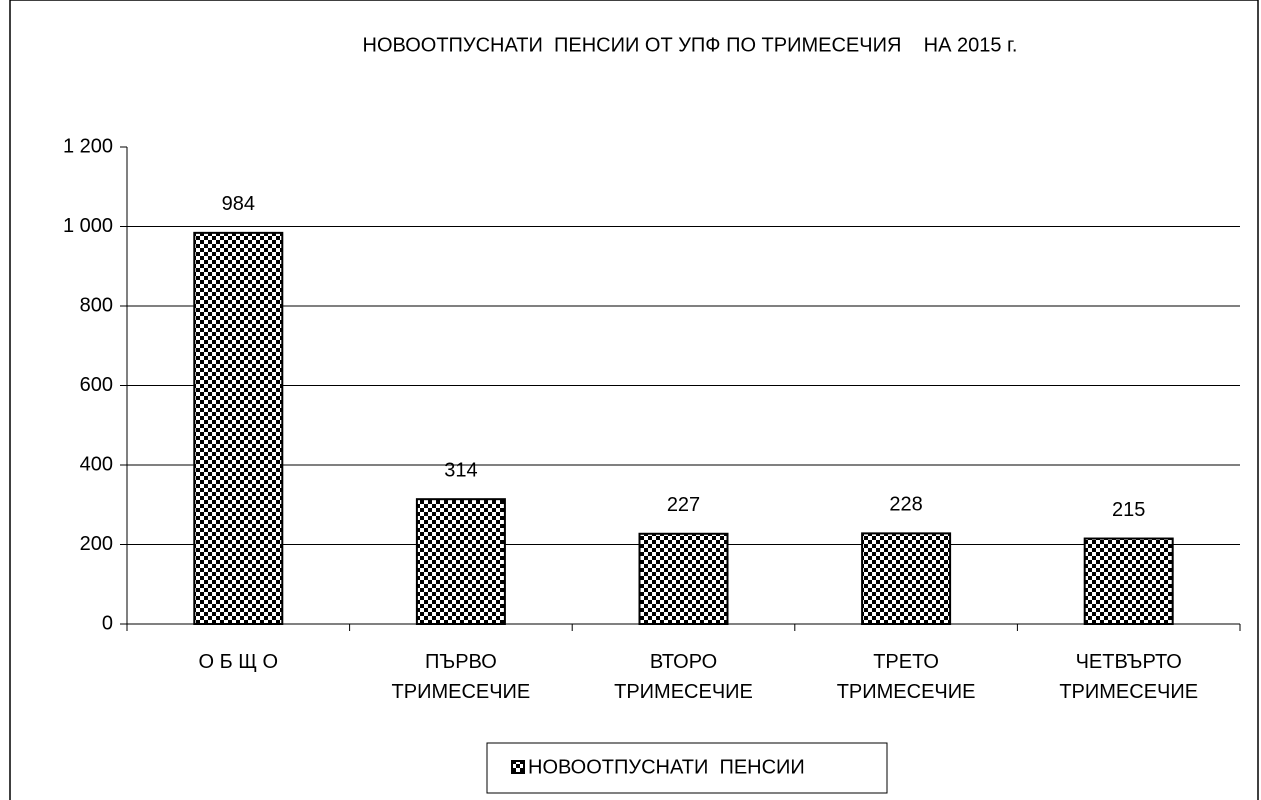  What do you see at coordinates (96, 385) in the screenshot?
I see `y-tick-label: 600` at bounding box center [96, 385].